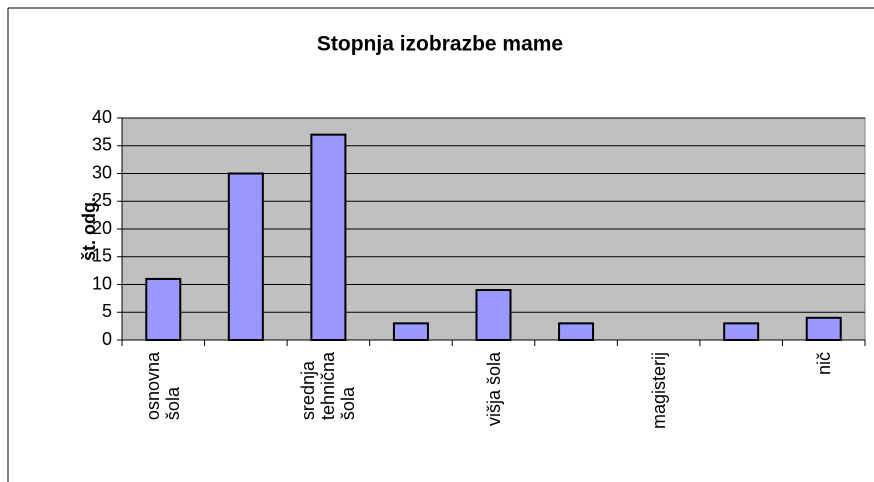 Image resolution: width=874 pixels, height=482 pixels. Describe the element at coordinates (102, 283) in the screenshot. I see `y-tick-label: 10` at that location.